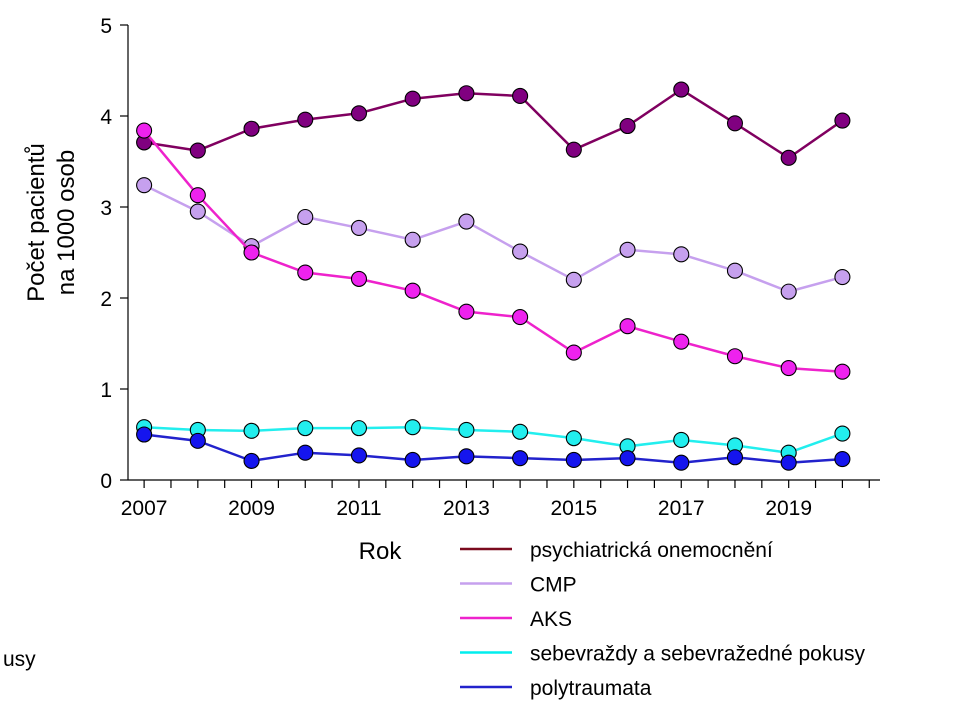  Describe the element at coordinates (651, 550) in the screenshot. I see `legend-label: psychiatrická onemocnění` at that location.